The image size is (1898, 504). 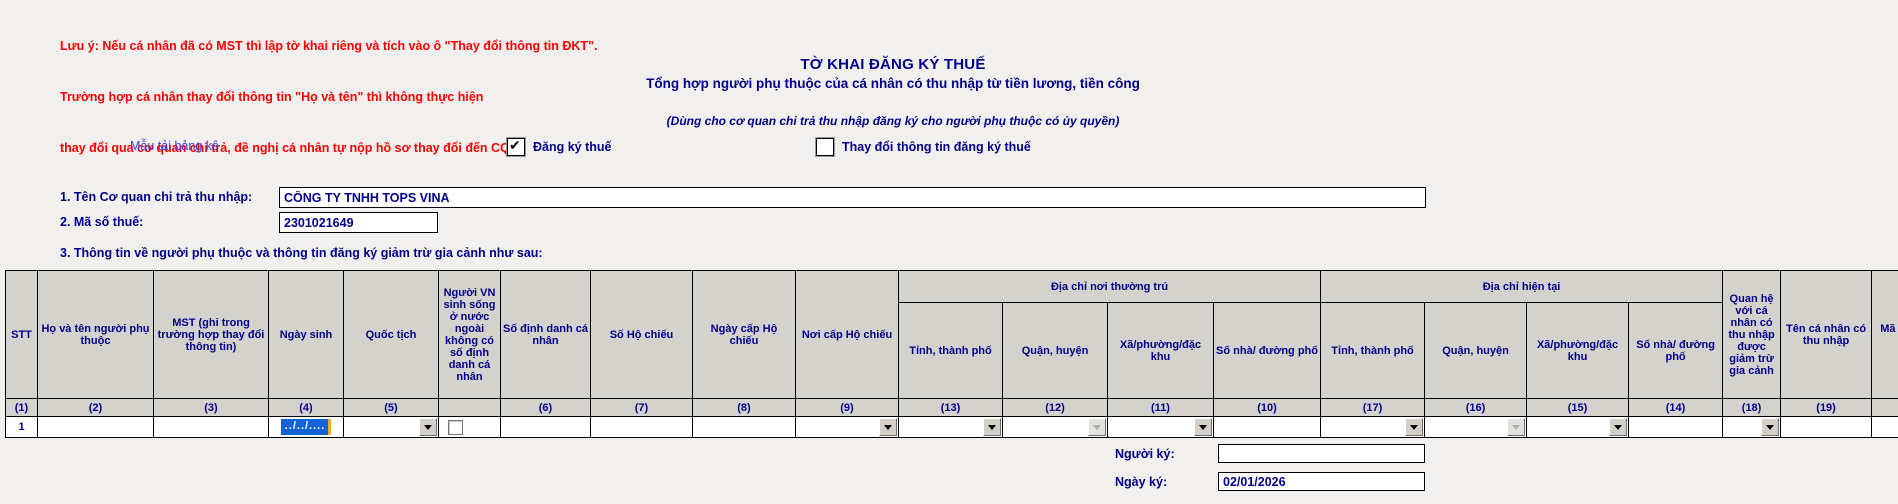 What do you see at coordinates (469, 407) in the screenshot?
I see `col-num-vn-abroad` at bounding box center [469, 407].